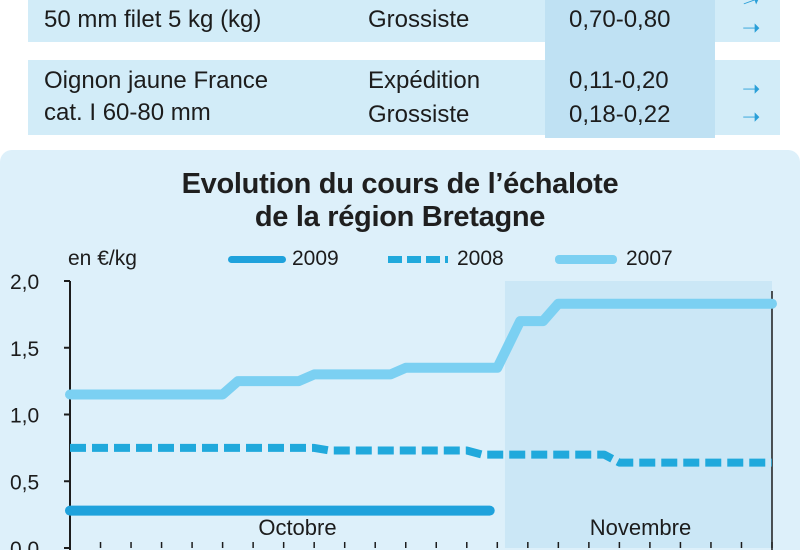  Describe the element at coordinates (619, 80) in the screenshot. I see `price-cell: 0,11-0,20` at that location.